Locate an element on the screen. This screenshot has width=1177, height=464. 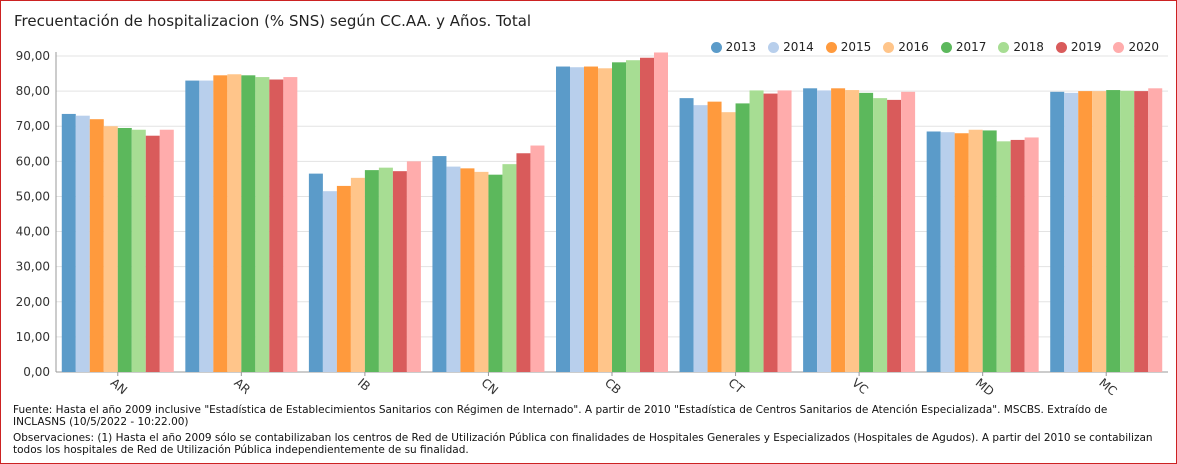
bar-ct-2019 is located at coordinates (770, 233).